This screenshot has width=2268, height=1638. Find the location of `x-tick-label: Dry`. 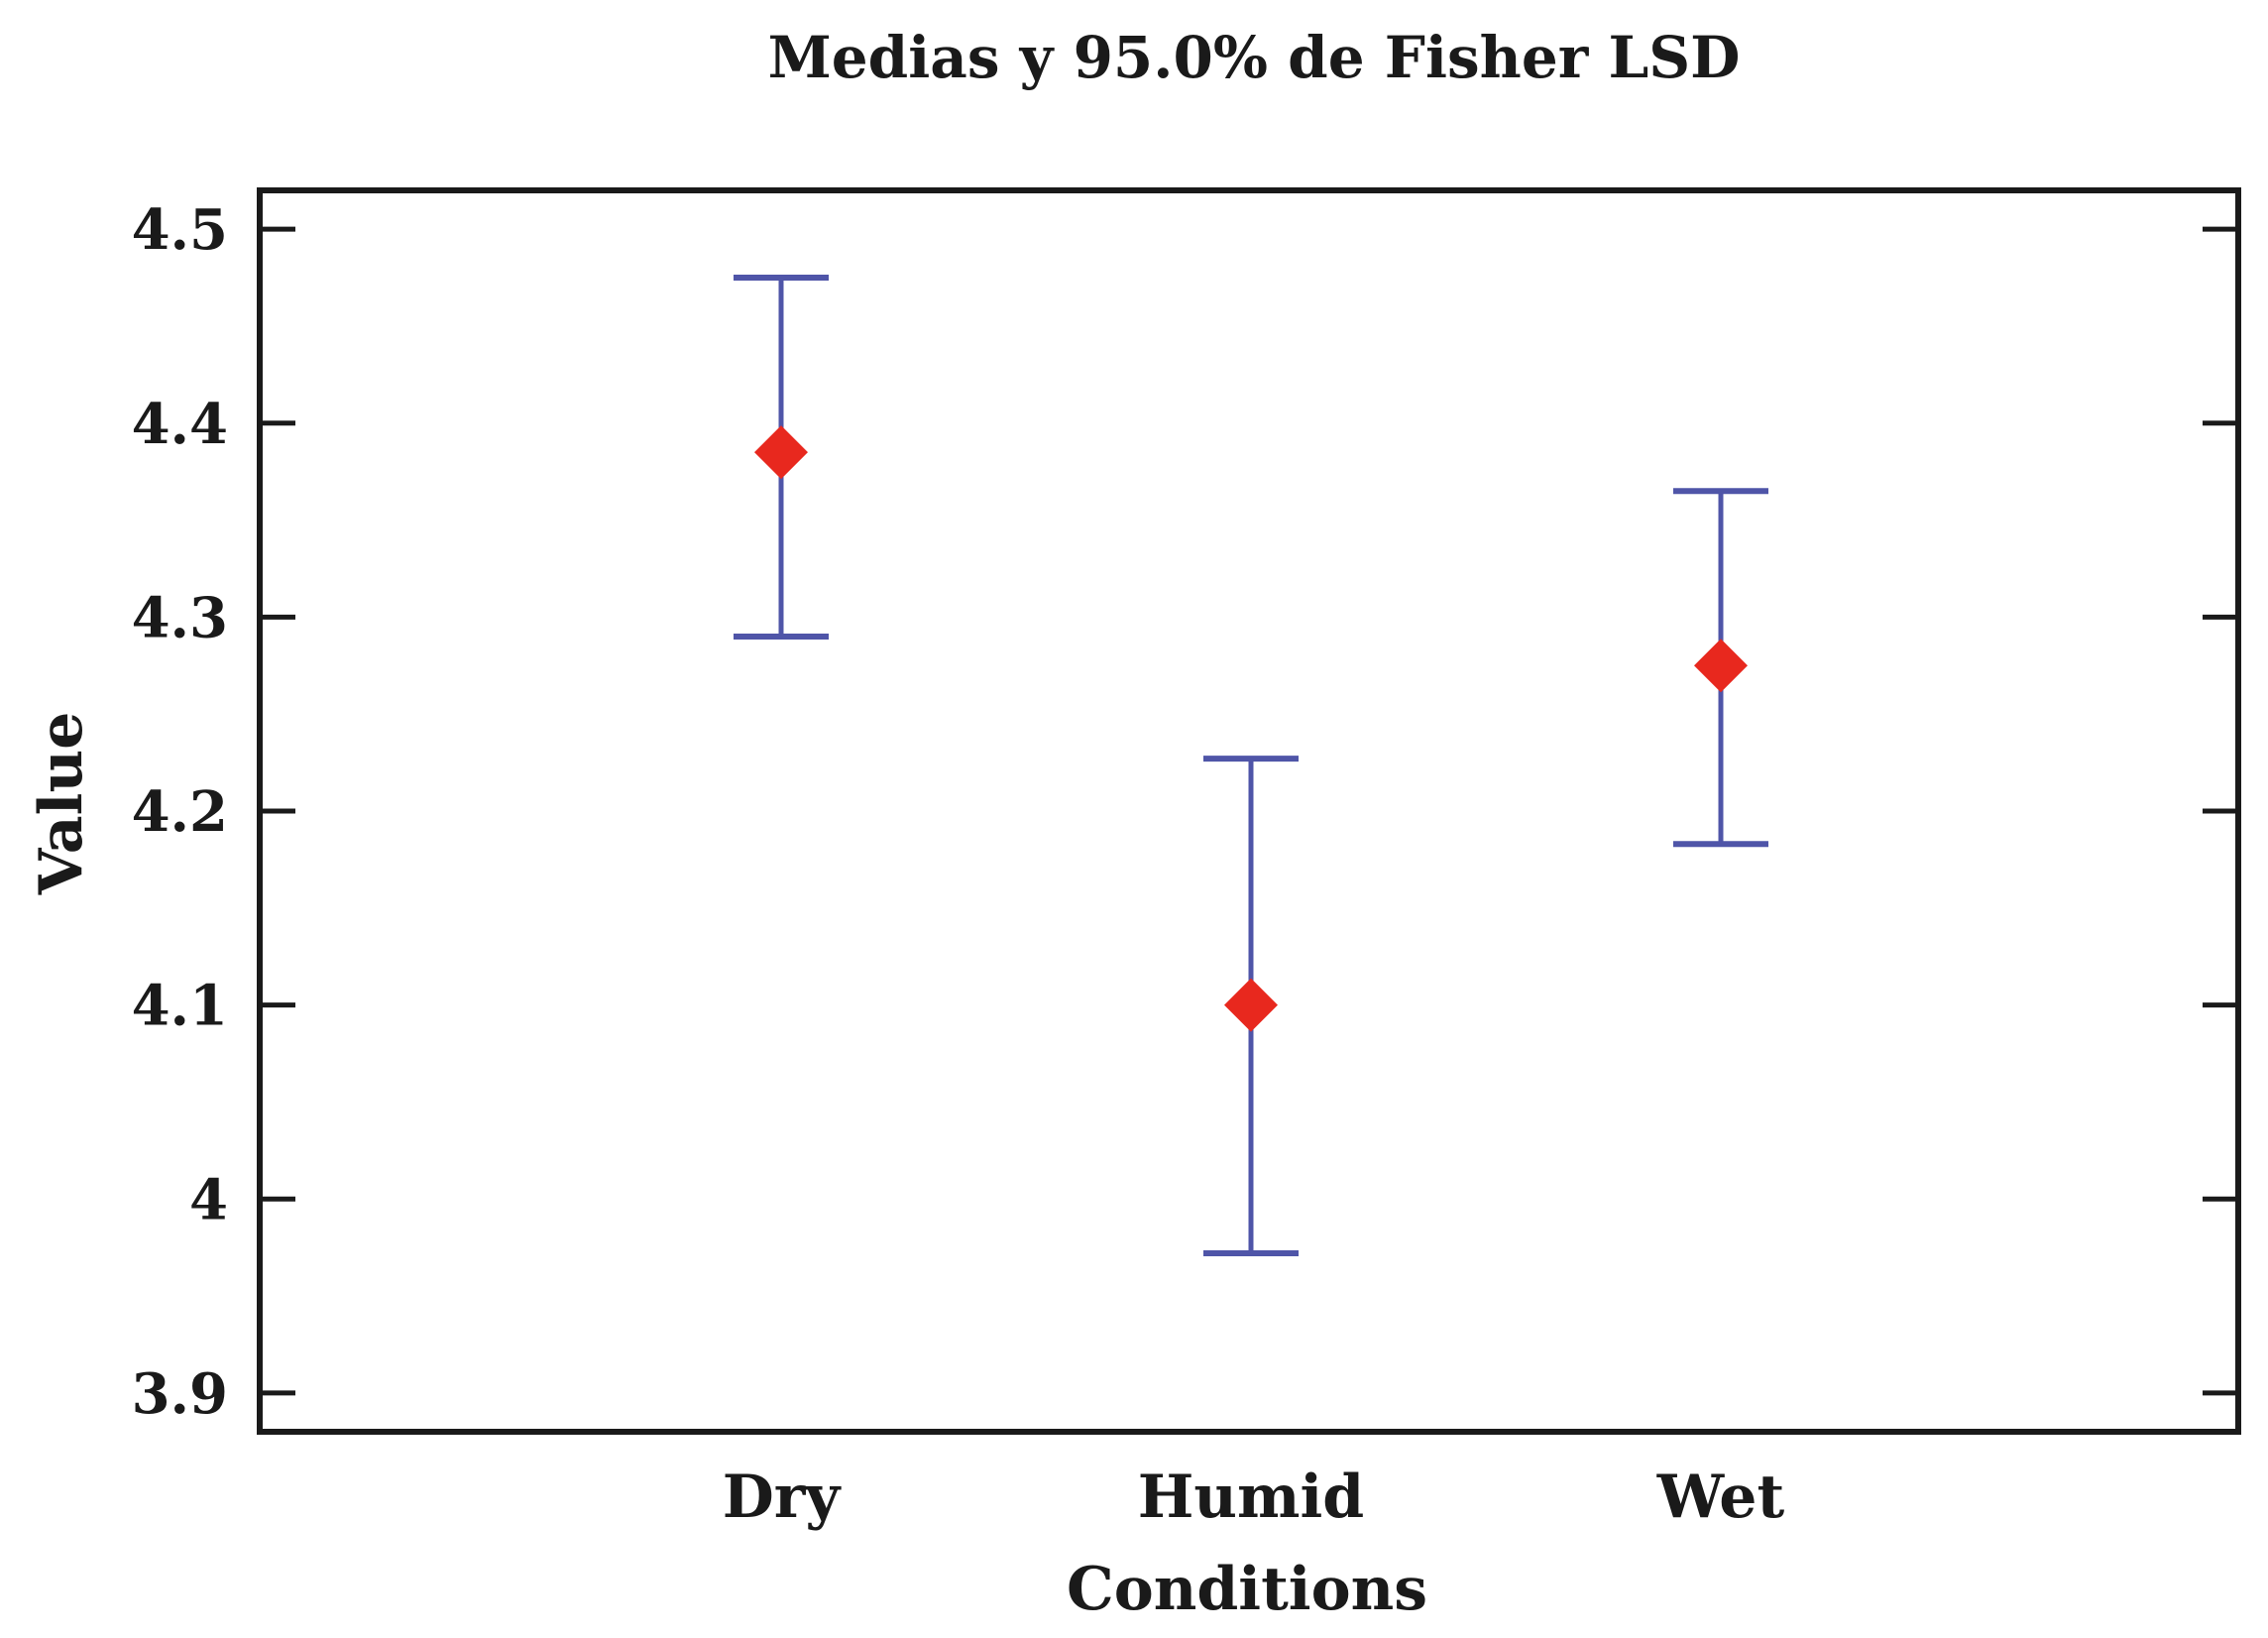

x-tick-label: Dry is located at coordinates (783, 1497).